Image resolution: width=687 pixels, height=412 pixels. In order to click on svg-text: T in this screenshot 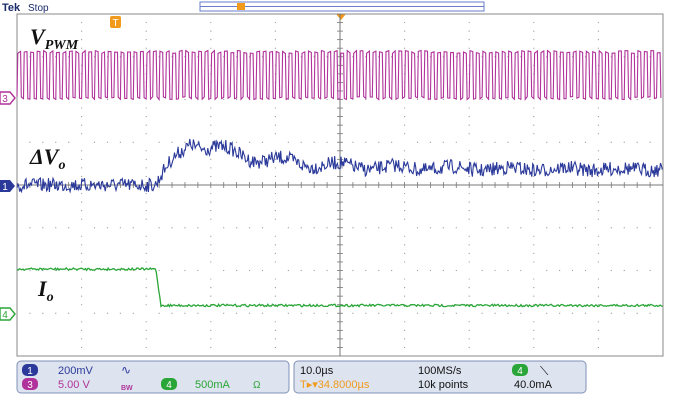, I will do `click(115, 23)`.